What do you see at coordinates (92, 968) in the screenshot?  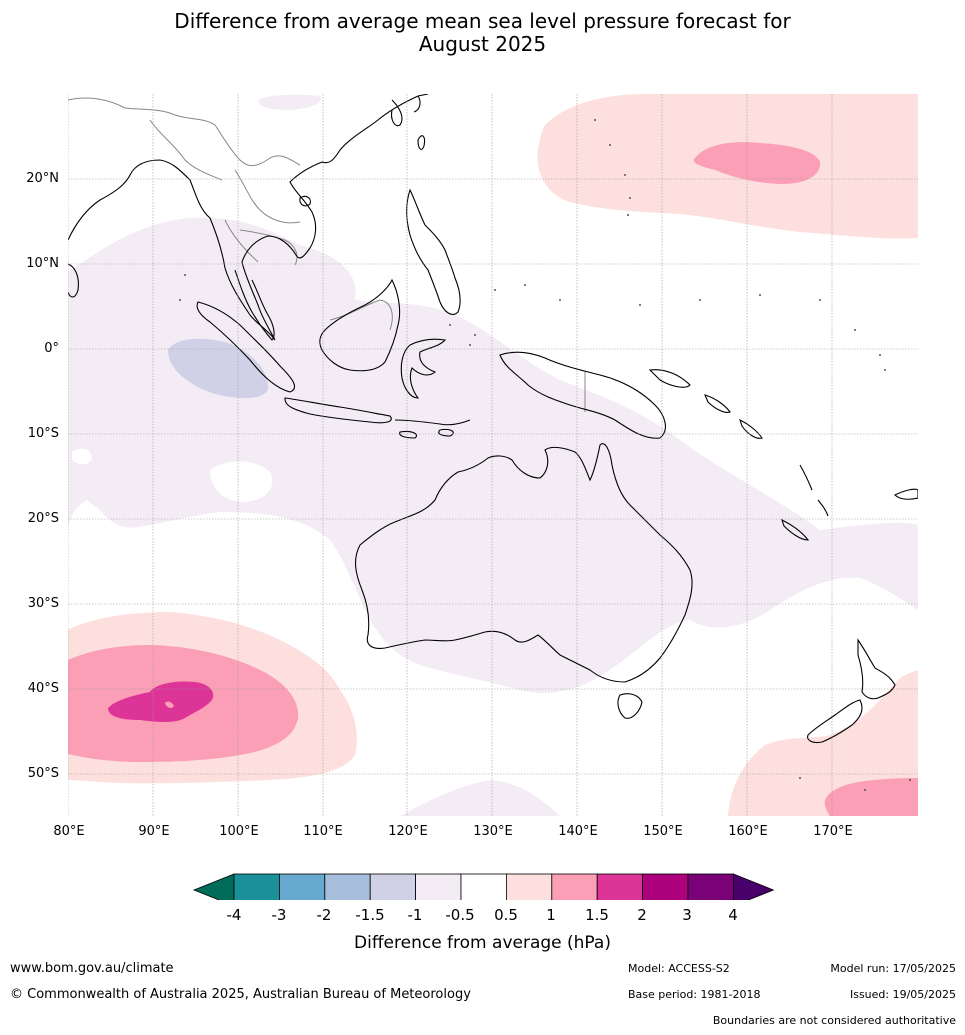 I see `website-link: www.bom.gov.au/climate` at bounding box center [92, 968].